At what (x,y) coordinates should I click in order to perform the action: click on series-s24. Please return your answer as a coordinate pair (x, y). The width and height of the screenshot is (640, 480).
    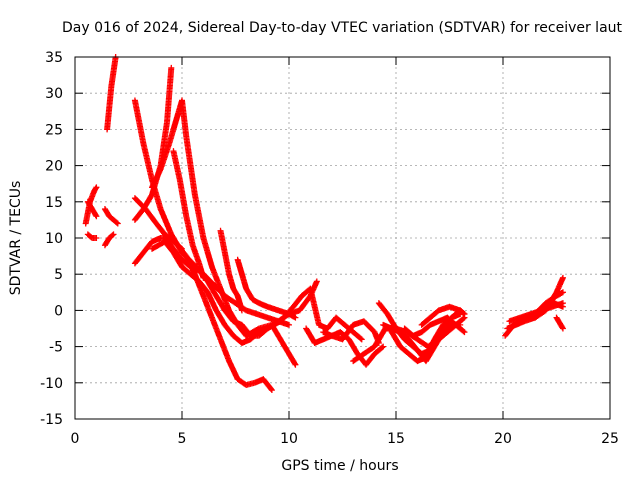
    Looking at the image, I should click on (443, 315).